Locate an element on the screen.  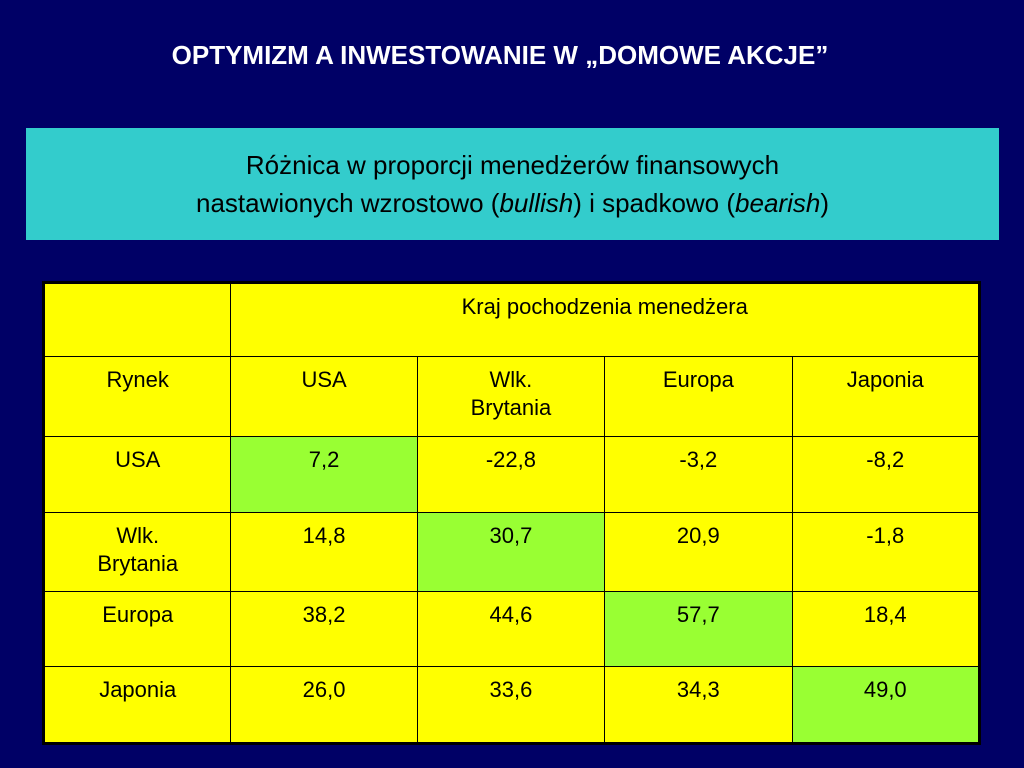
table-cell: -8,2 is located at coordinates (886, 474).